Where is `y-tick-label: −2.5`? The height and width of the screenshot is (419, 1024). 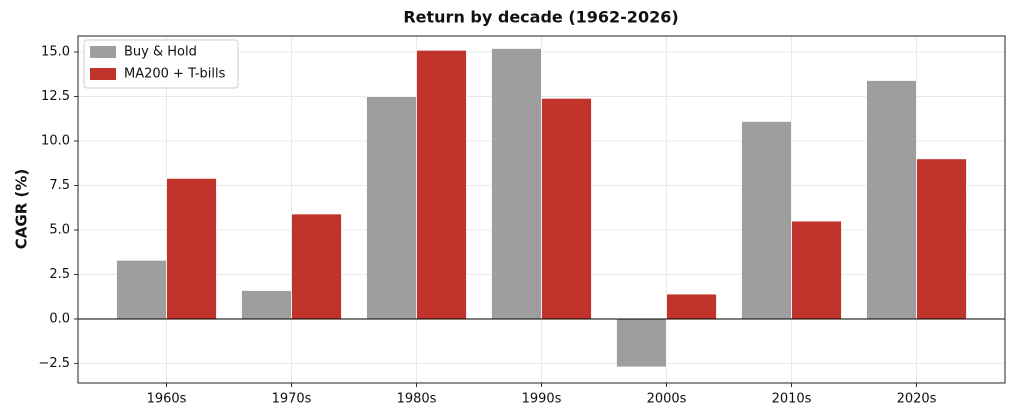
y-tick-label: −2.5 is located at coordinates (54, 363).